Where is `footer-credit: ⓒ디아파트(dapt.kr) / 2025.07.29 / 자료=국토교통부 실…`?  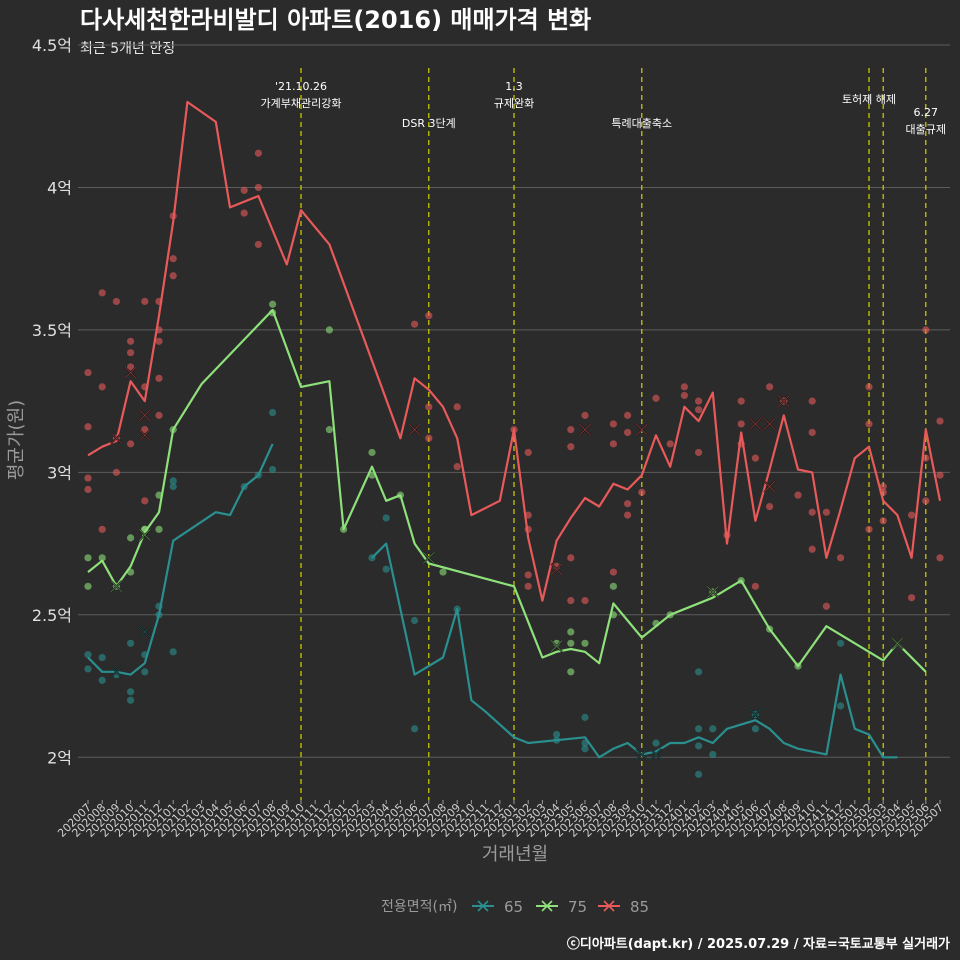
footer-credit: ⓒ디아파트(dapt.kr) / 2025.07.29 / 자료=국토교통부 실… is located at coordinates (758, 944).